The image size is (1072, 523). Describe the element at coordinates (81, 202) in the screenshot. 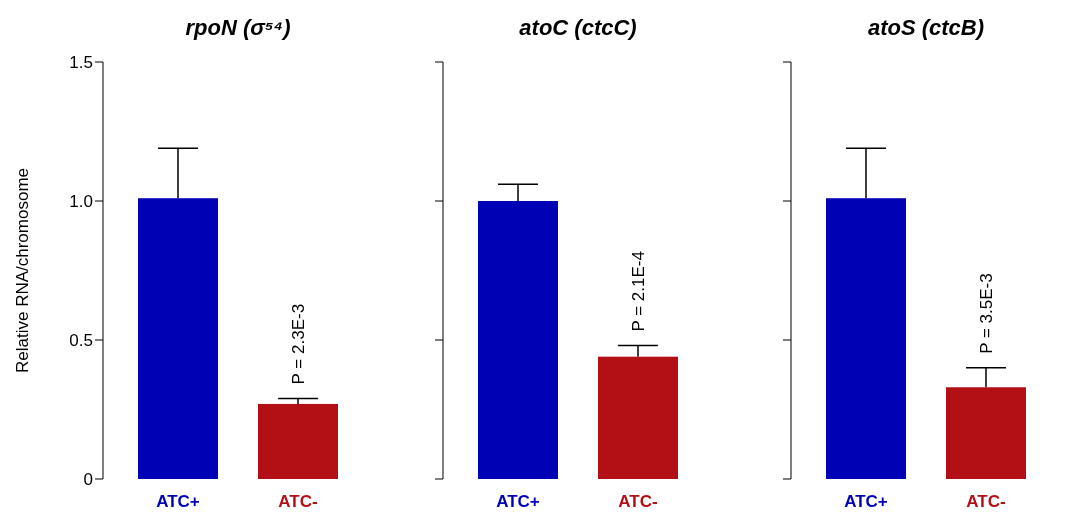

I see `y-tick-label: 1.0` at that location.